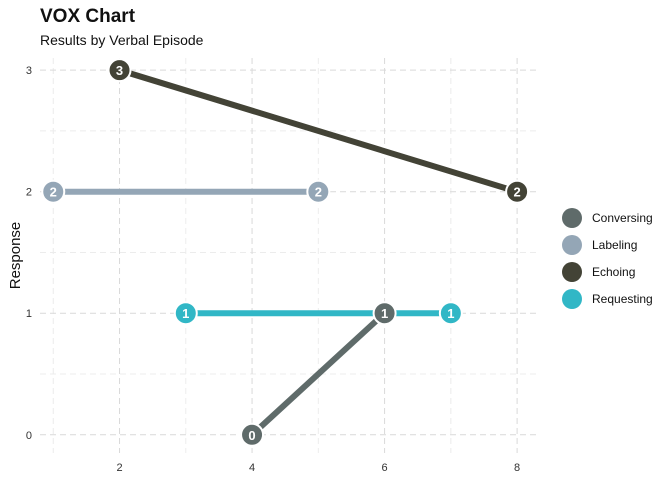  I want to click on data-label-conversing: 0, so click(251, 435).